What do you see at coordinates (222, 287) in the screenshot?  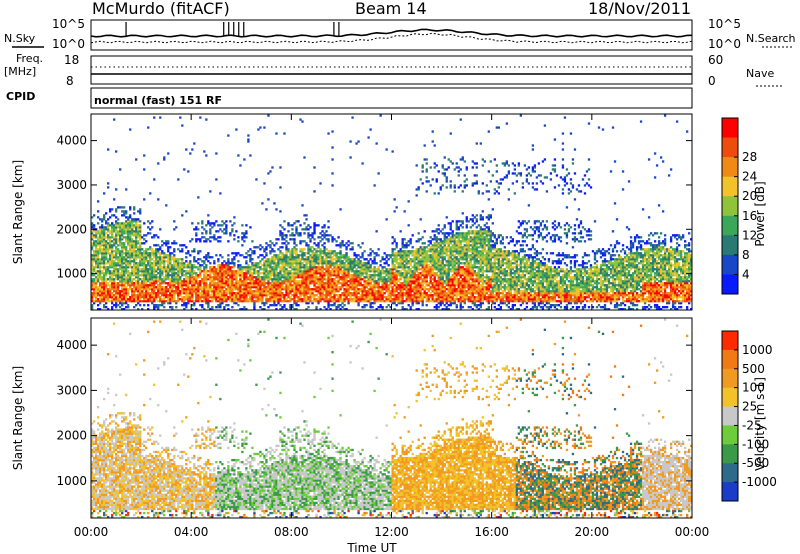 I see `power-cell-1996` at bounding box center [222, 287].